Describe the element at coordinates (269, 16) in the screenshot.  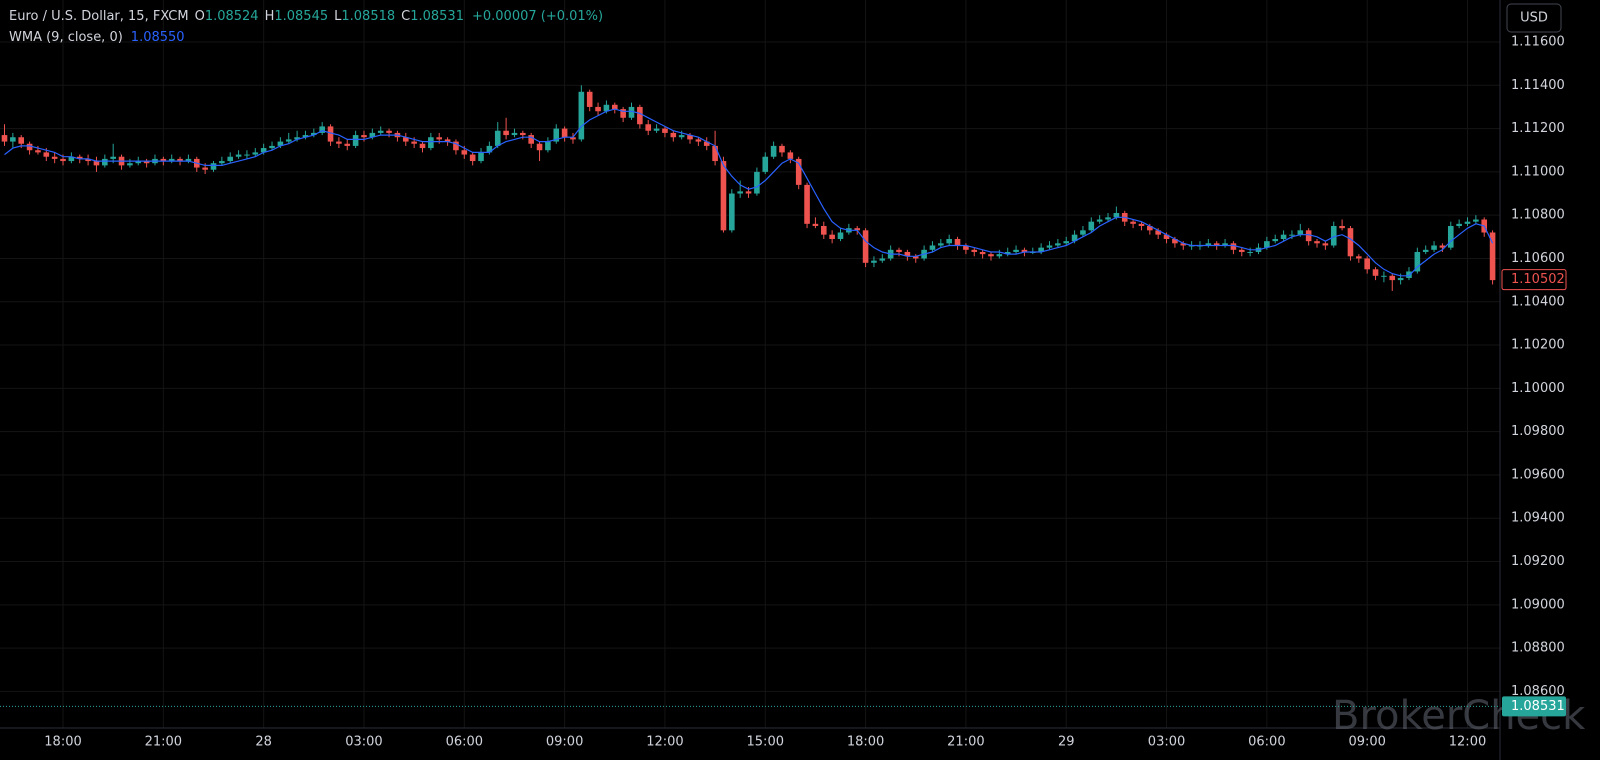
I see `ohlc-label: H` at that location.